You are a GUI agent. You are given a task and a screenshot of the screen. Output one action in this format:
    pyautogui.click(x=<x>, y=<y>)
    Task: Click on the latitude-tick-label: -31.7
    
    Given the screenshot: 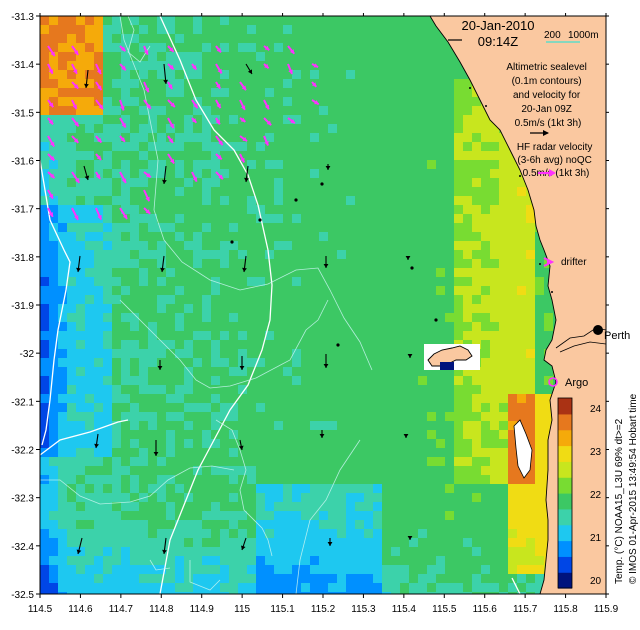 What is the action you would take?
    pyautogui.click(x=22, y=210)
    